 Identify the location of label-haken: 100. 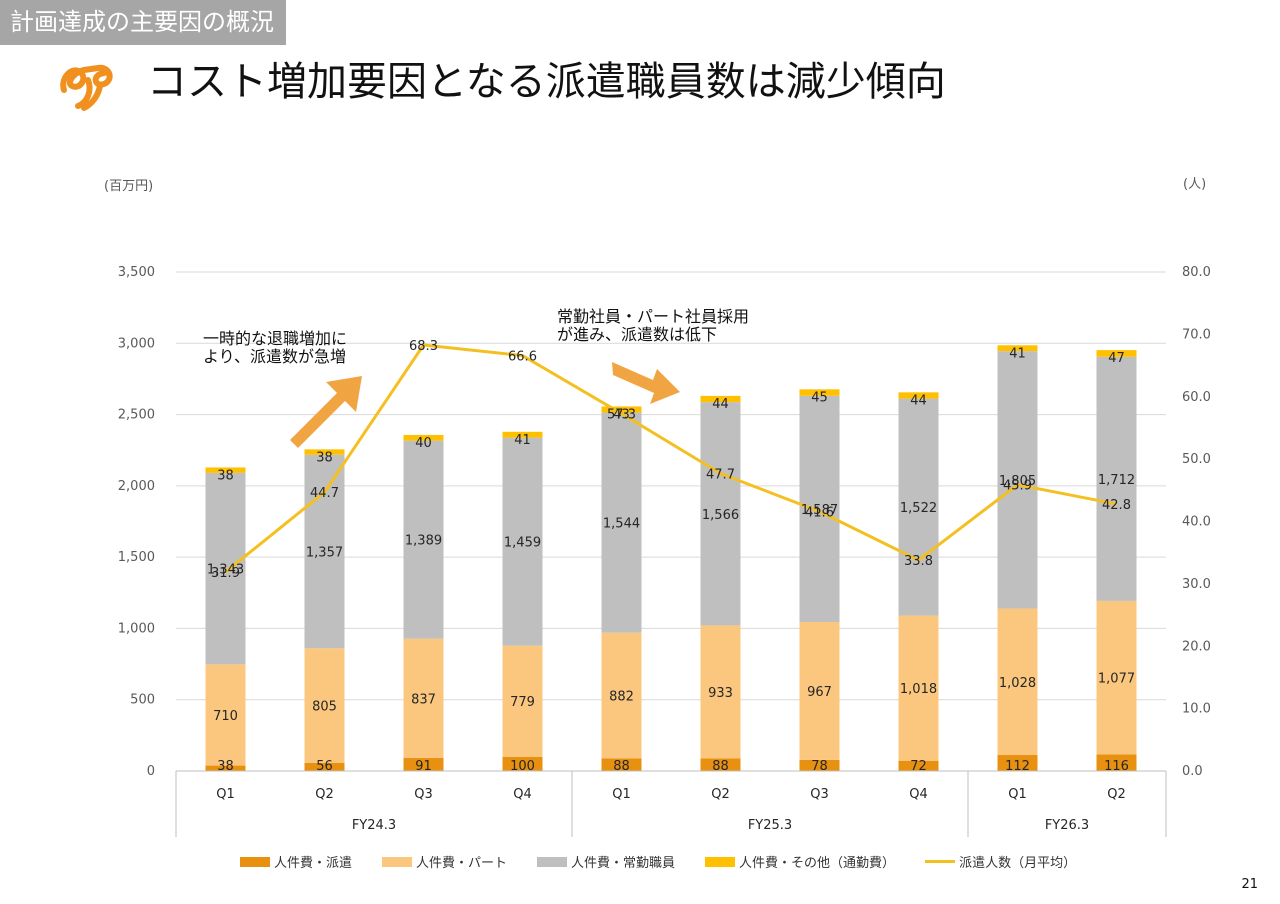
(522, 766).